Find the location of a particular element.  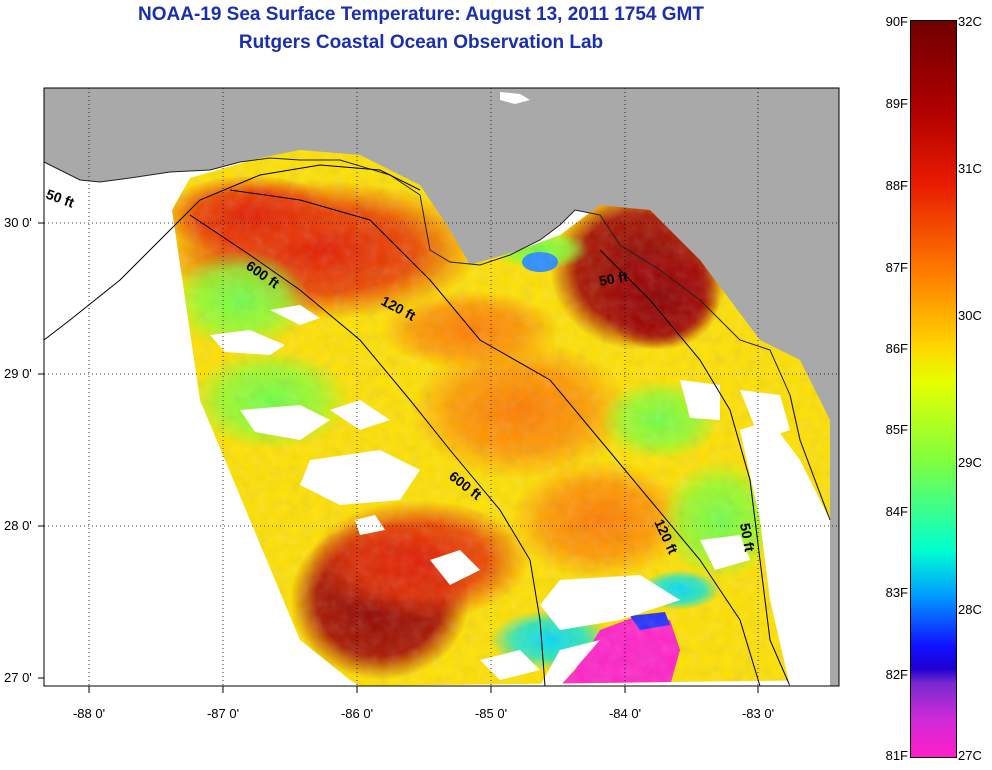

colorbar-f-label: 85F is located at coordinates (896, 429).